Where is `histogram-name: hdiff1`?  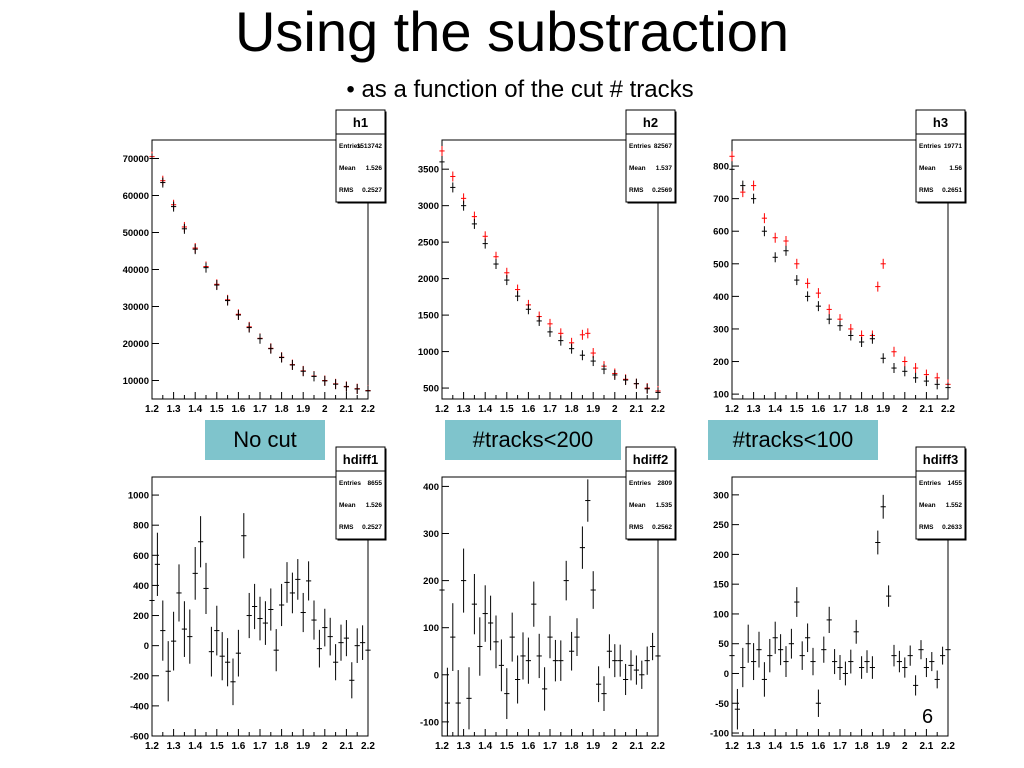
histogram-name: hdiff1 is located at coordinates (360, 459).